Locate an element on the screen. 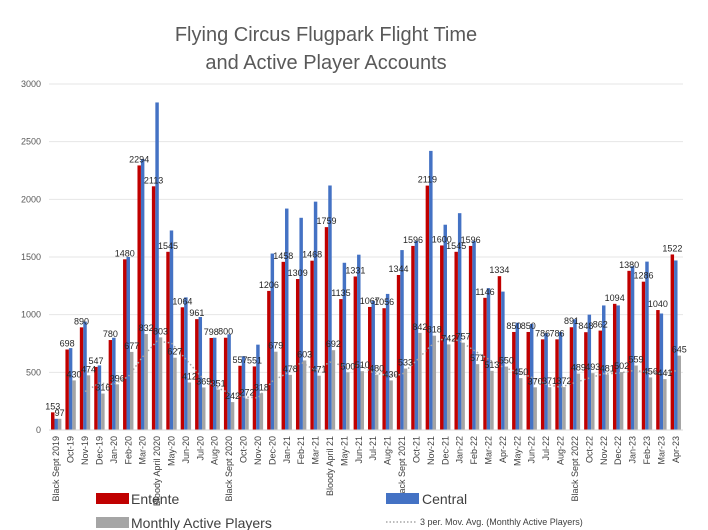 This screenshot has height=530, width=708. x-tick-label: Jul-22 is located at coordinates (546, 448).